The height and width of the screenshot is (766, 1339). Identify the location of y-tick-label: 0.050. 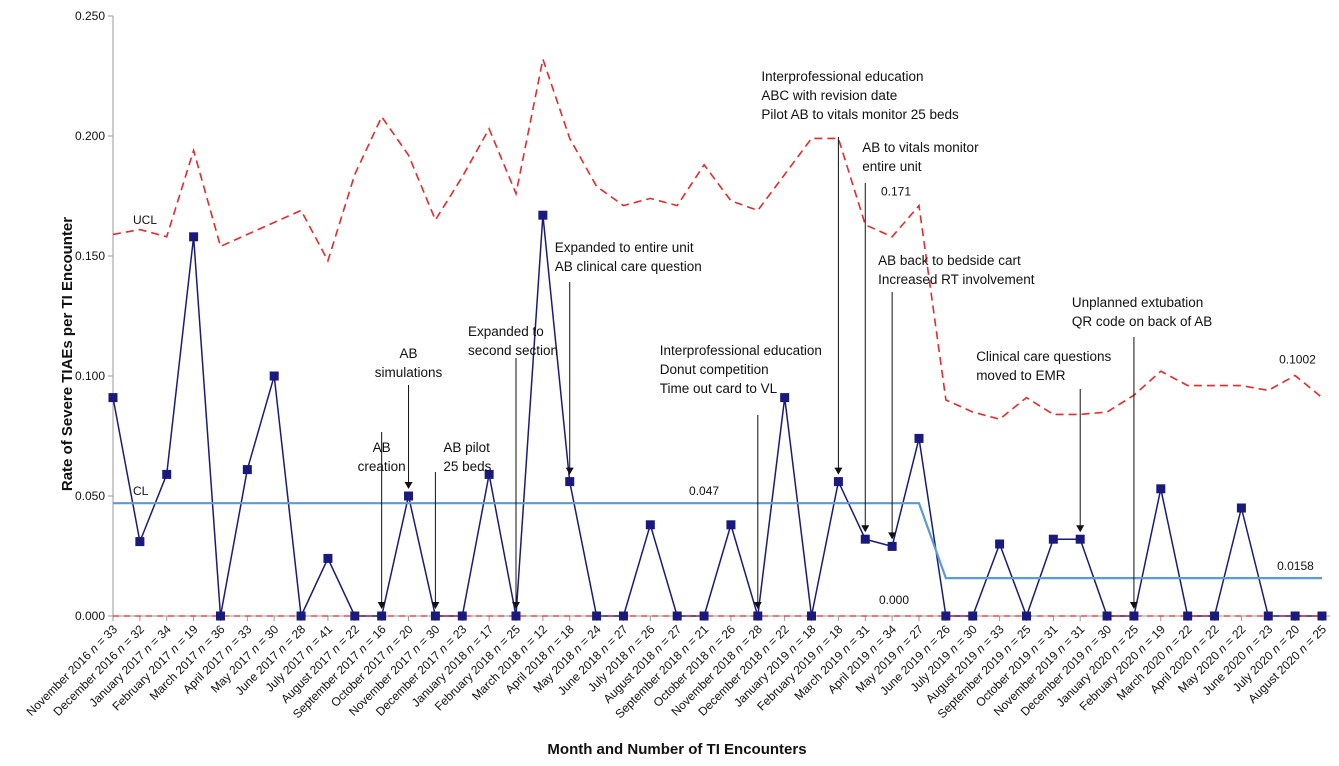
(90, 496).